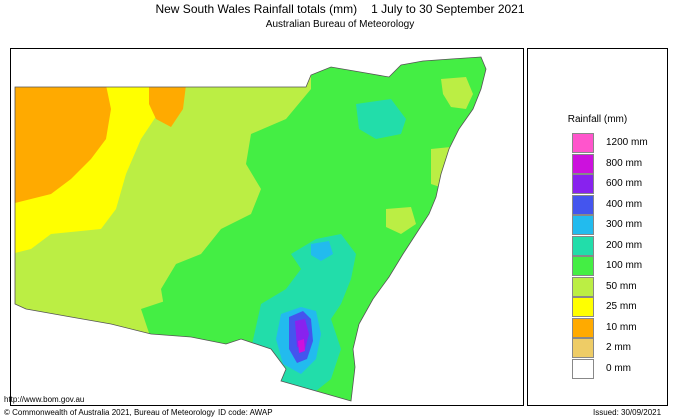 Image resolution: width=680 pixels, height=419 pixels. I want to click on title-text: New South Wales Rainfall totals (mm), so click(256, 9).